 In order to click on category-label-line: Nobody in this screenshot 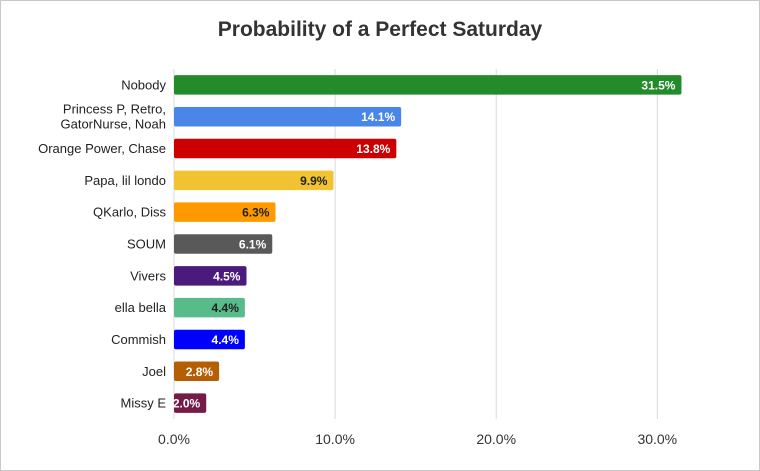, I will do `click(143, 84)`.